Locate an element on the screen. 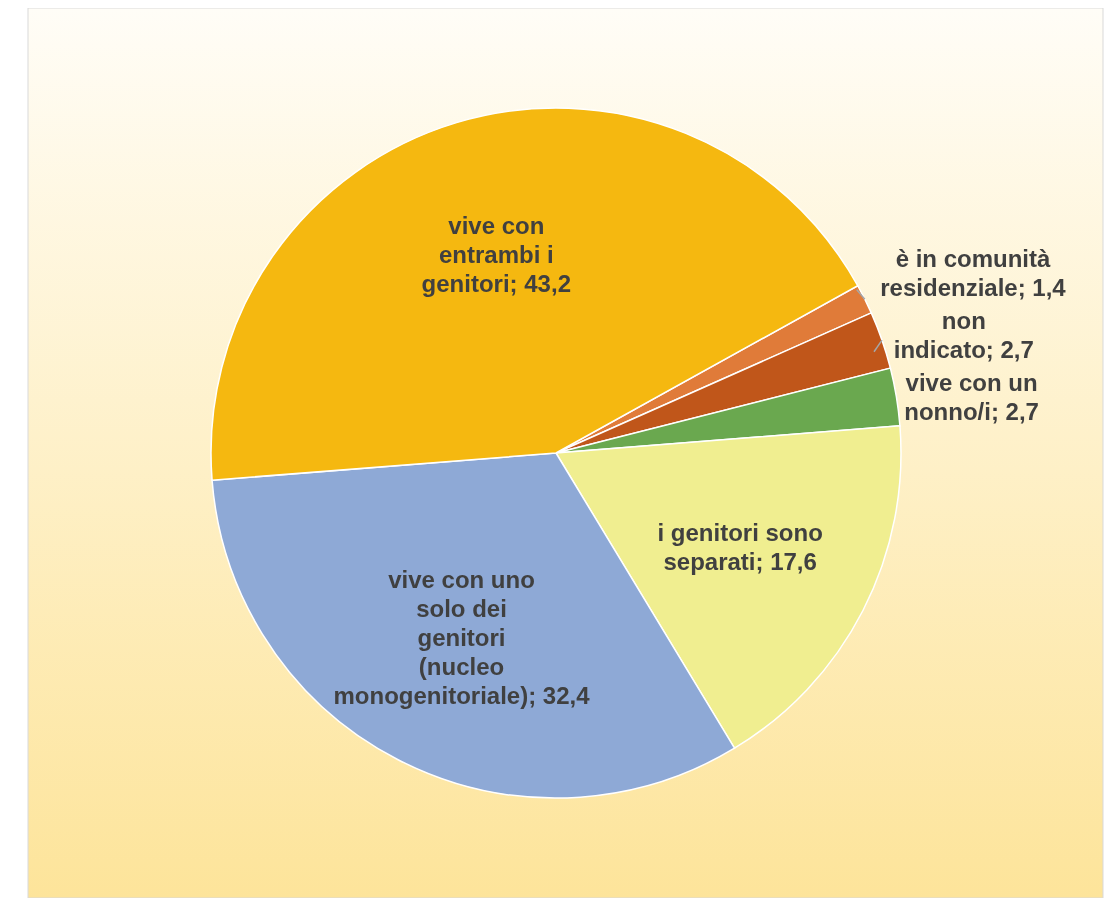 Image resolution: width=1117 pixels, height=900 pixels. slice-label: i genitori sono separati; 17,6 is located at coordinates (740, 547).